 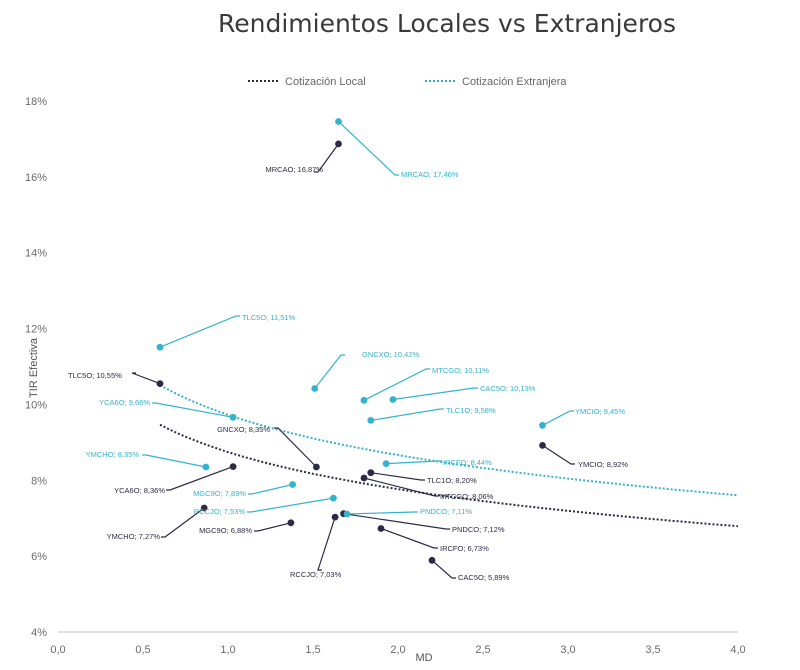 What do you see at coordinates (482, 650) in the screenshot?
I see `x-tick-label: 2,5` at bounding box center [482, 650].